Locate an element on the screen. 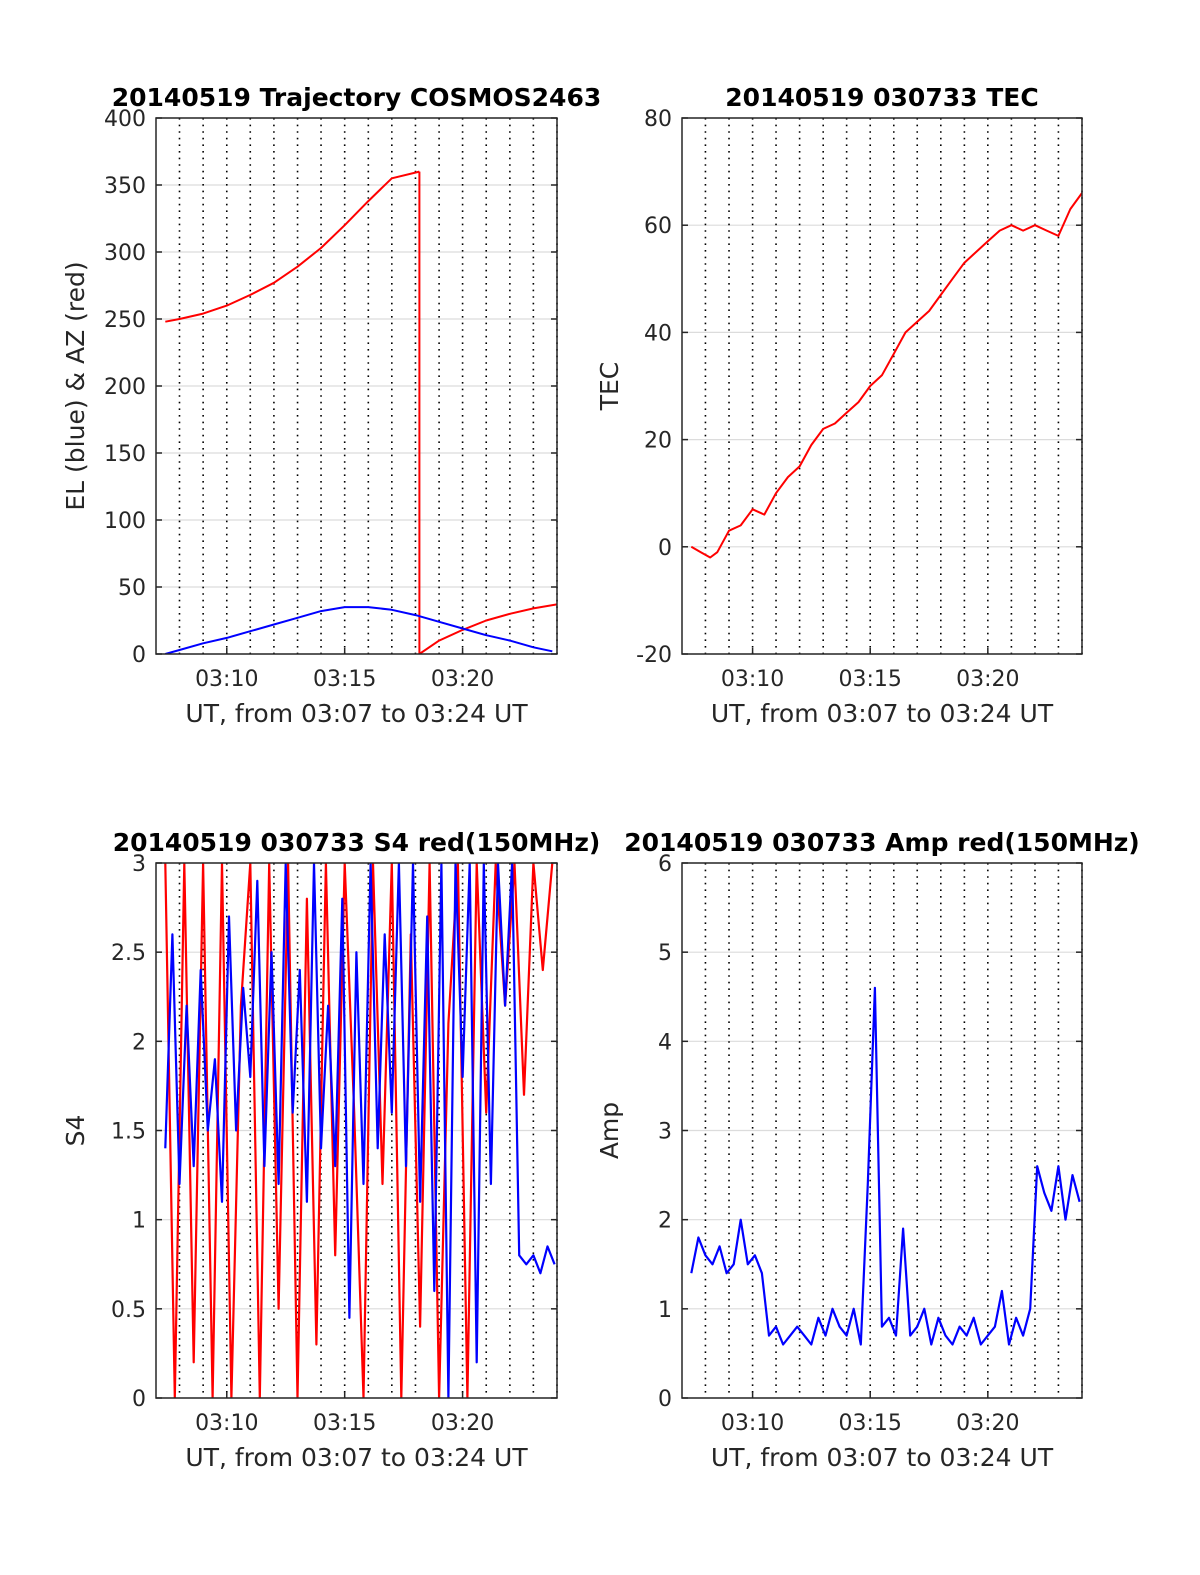 The height and width of the screenshot is (1575, 1200). y-tick-label: 400 is located at coordinates (125, 119).